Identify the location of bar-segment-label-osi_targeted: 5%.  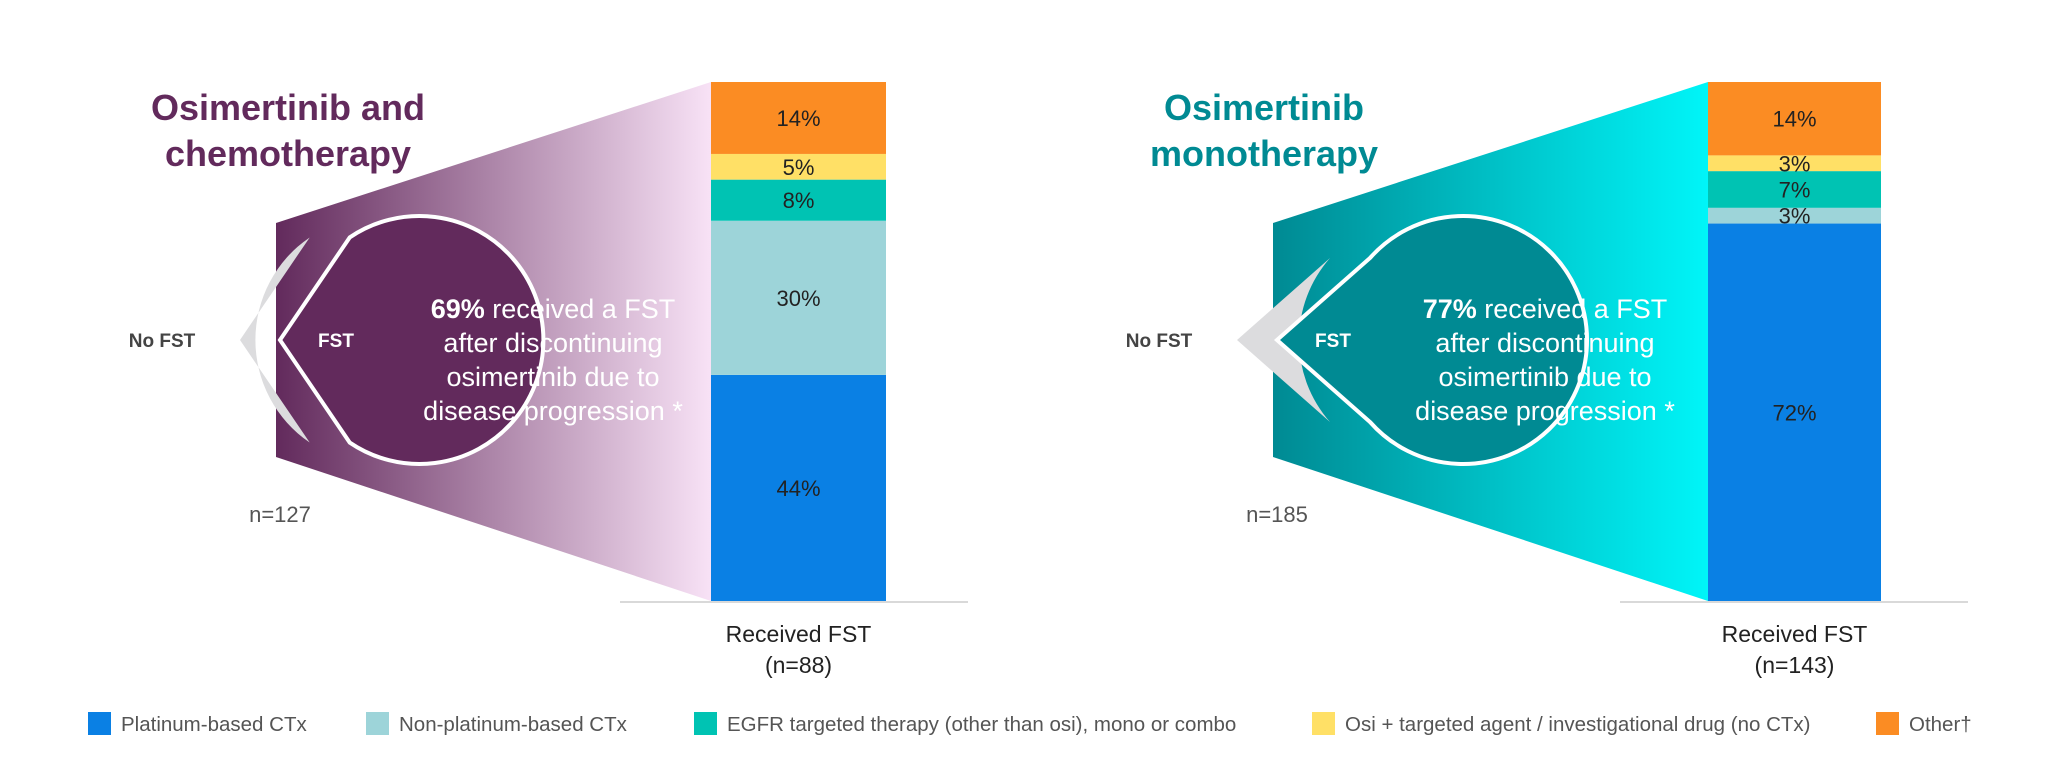
(799, 167).